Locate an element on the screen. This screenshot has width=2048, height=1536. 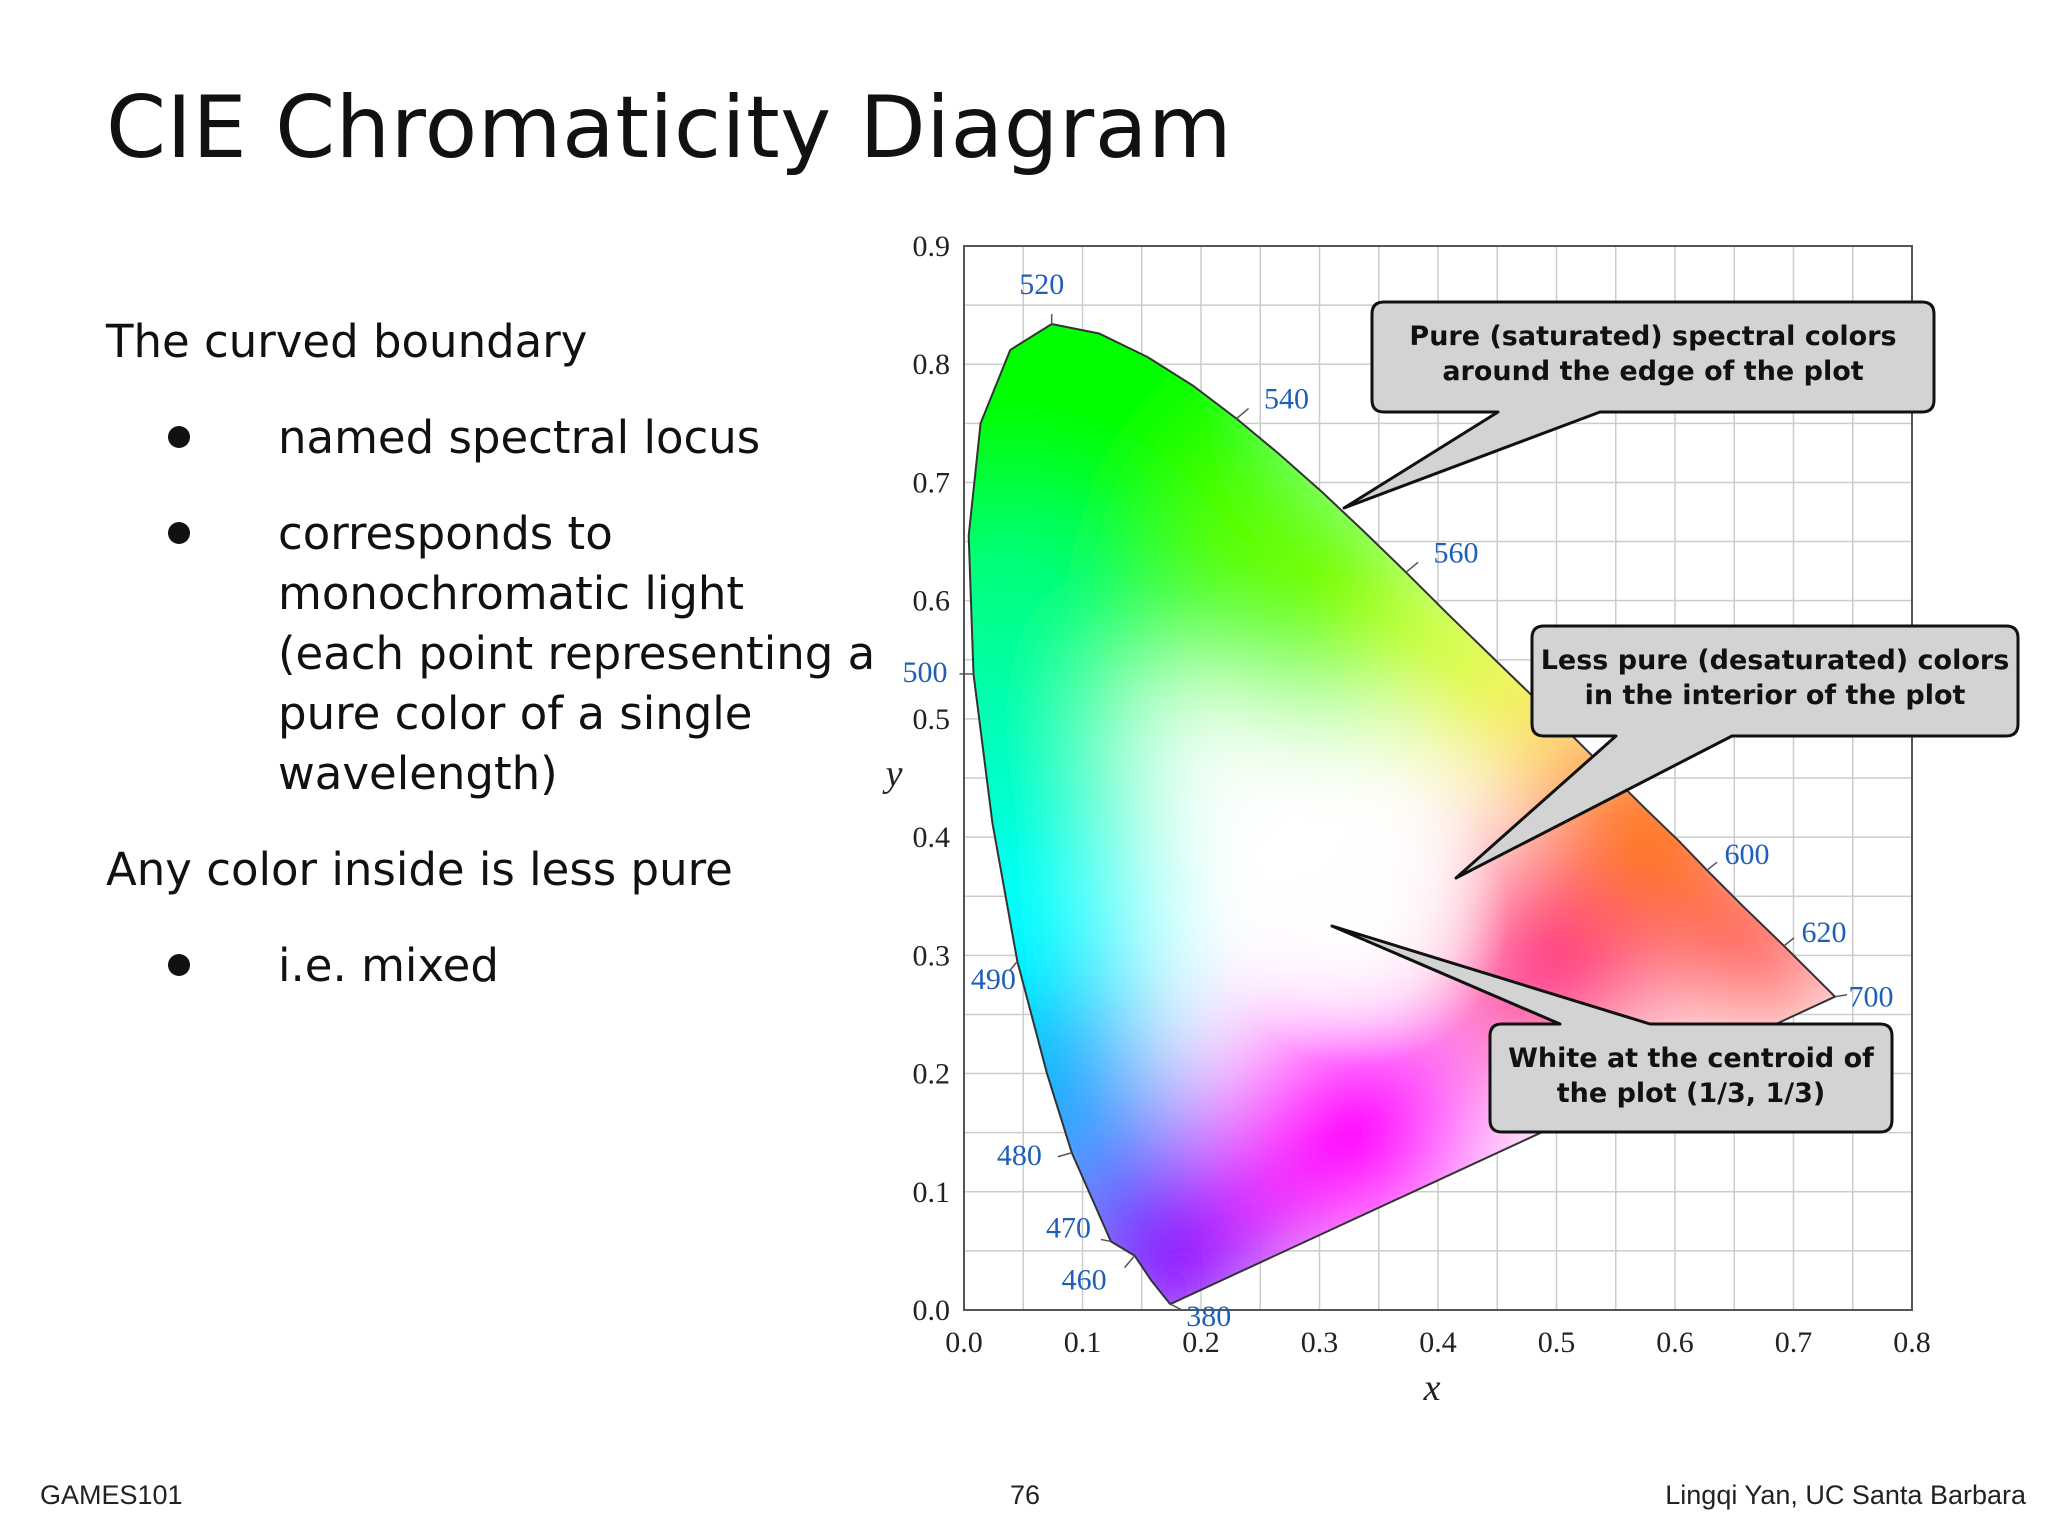
y-axis-label: y is located at coordinates (892, 774).